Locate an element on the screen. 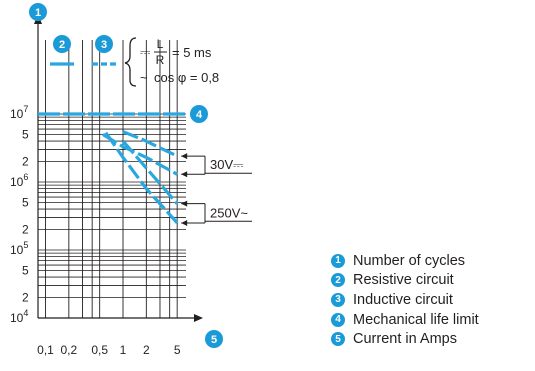 The height and width of the screenshot is (371, 535). series-key-inductive-marker: 3 is located at coordinates (104, 44).